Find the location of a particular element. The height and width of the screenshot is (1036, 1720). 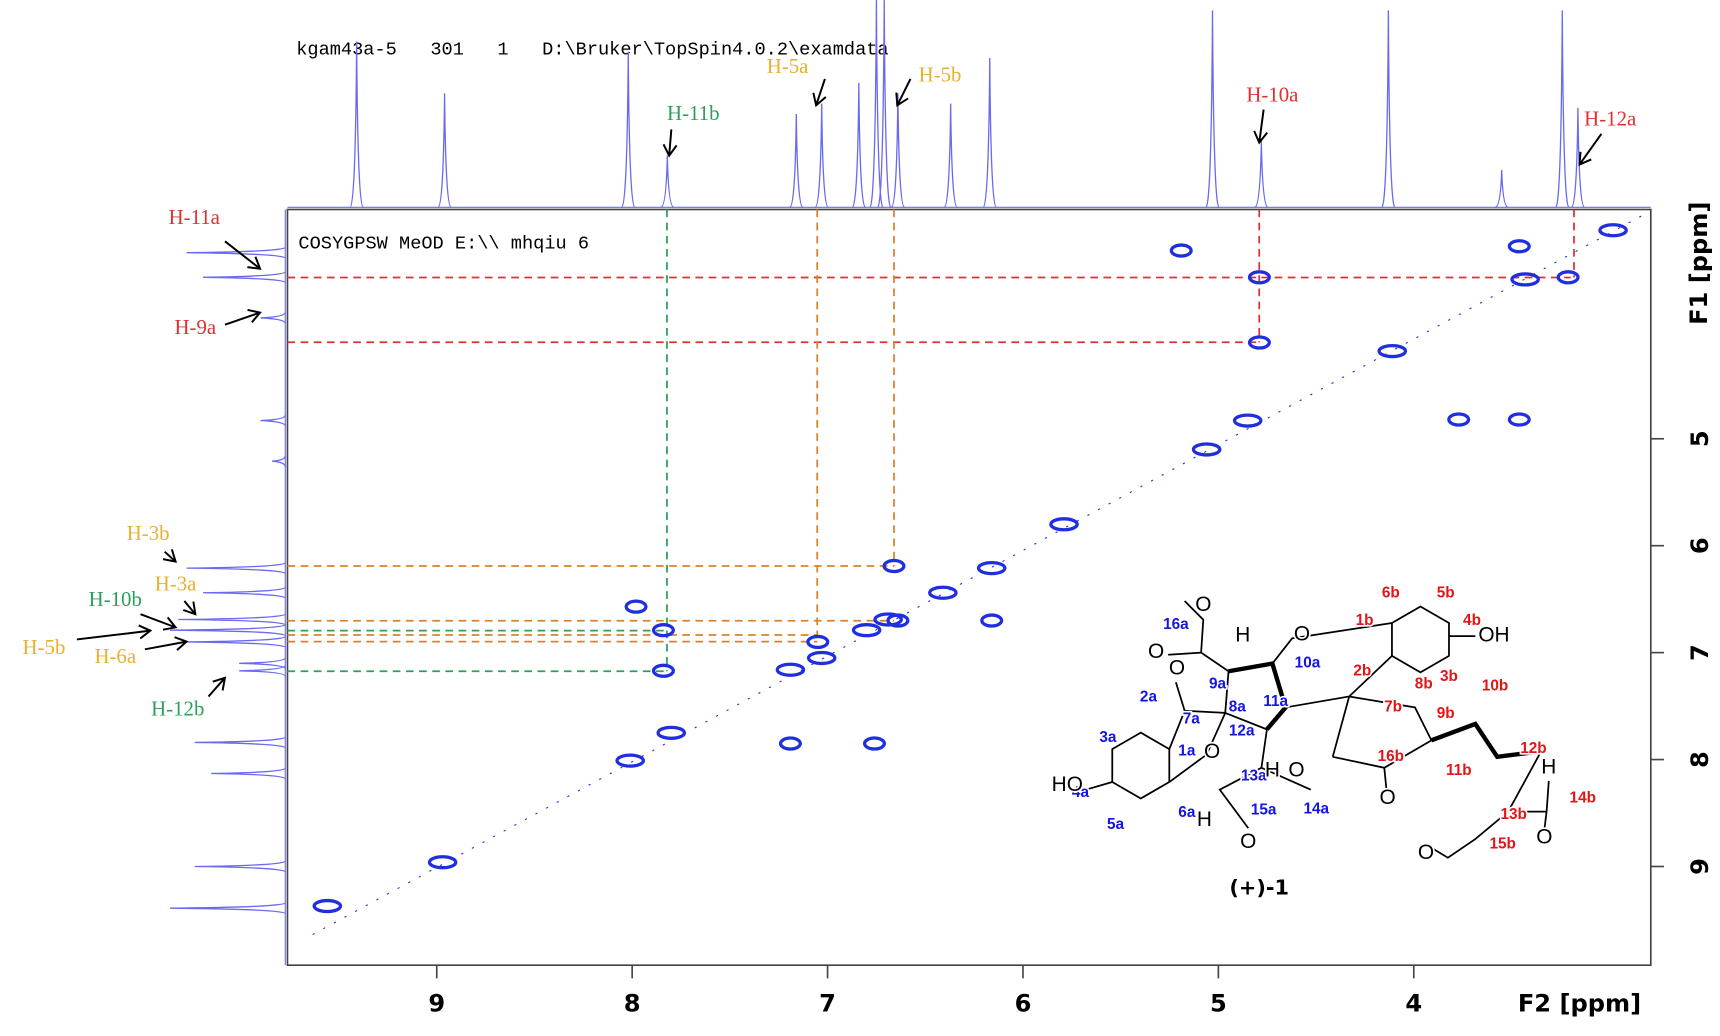

annotation: H-10b is located at coordinates (115, 599).